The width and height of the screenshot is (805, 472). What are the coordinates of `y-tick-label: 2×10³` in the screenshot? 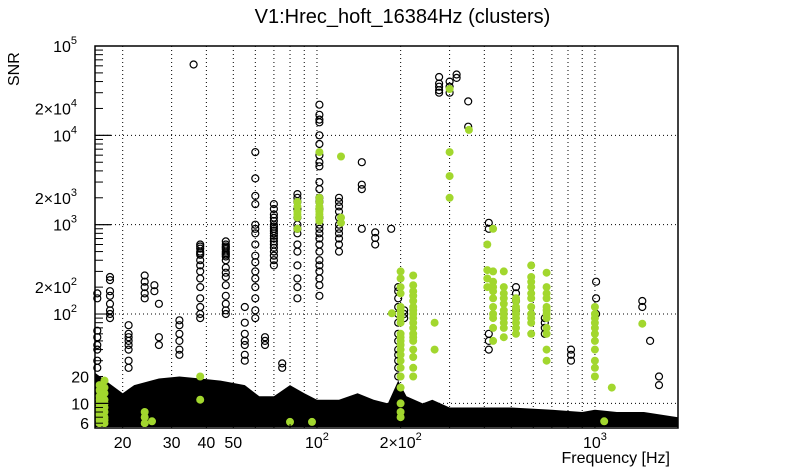 It's located at (56, 197).